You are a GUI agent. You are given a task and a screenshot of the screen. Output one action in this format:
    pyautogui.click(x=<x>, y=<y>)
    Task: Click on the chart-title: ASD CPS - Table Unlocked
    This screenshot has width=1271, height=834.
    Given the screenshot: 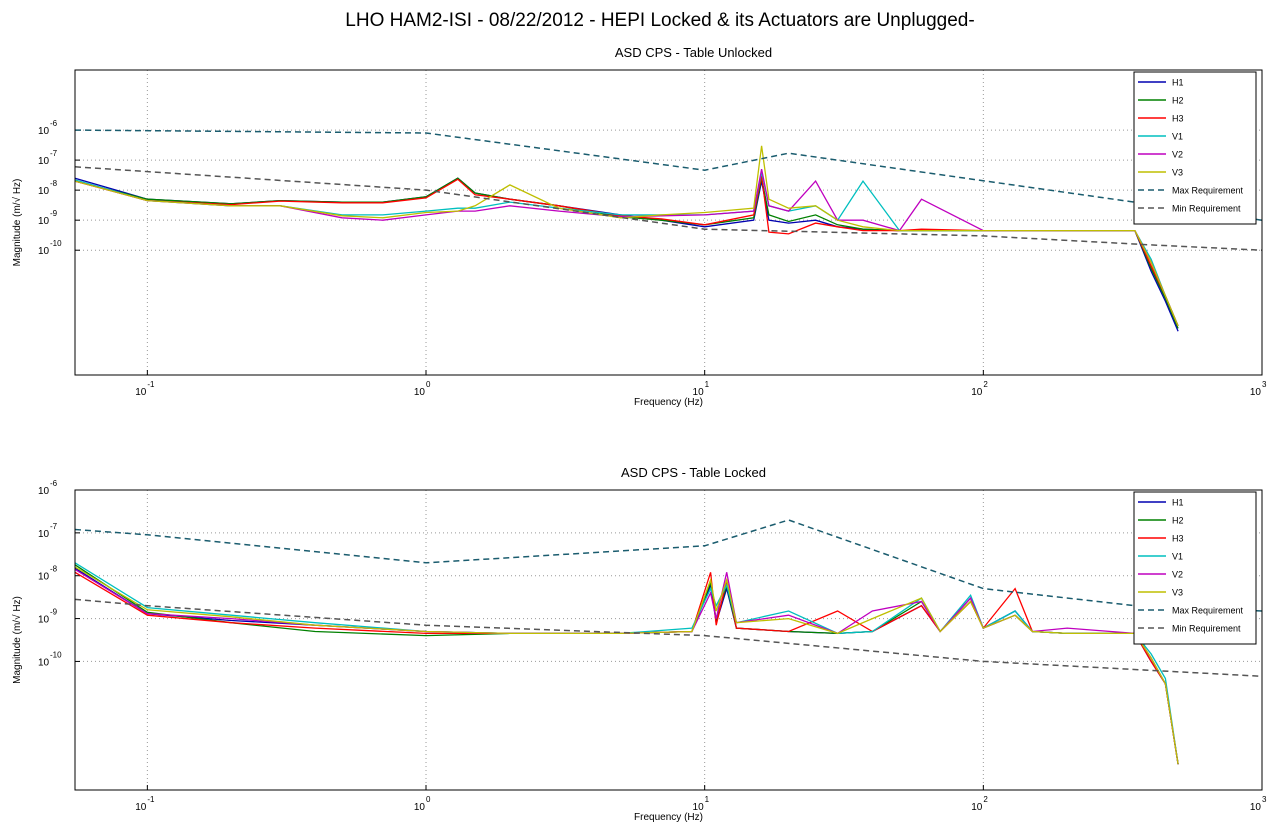 What is the action you would take?
    pyautogui.click(x=693, y=52)
    